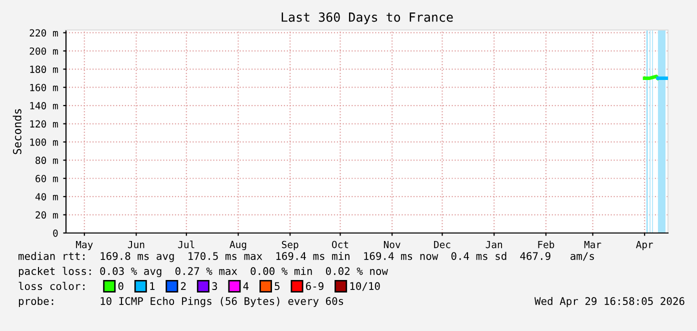 The height and width of the screenshot is (331, 697). What do you see at coordinates (152, 286) in the screenshot?
I see `legend-label: 1` at bounding box center [152, 286].